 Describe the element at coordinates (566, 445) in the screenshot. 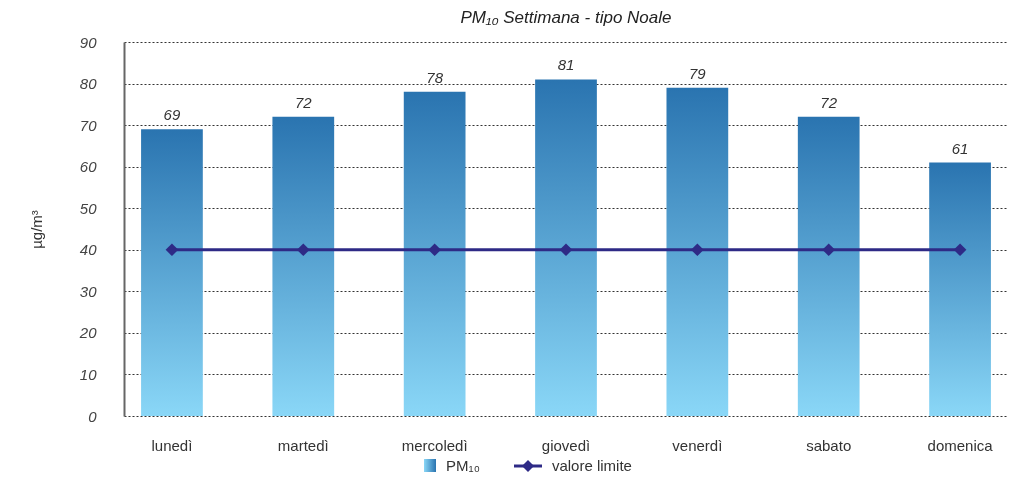

I see `x-tick-label: giovedì` at that location.